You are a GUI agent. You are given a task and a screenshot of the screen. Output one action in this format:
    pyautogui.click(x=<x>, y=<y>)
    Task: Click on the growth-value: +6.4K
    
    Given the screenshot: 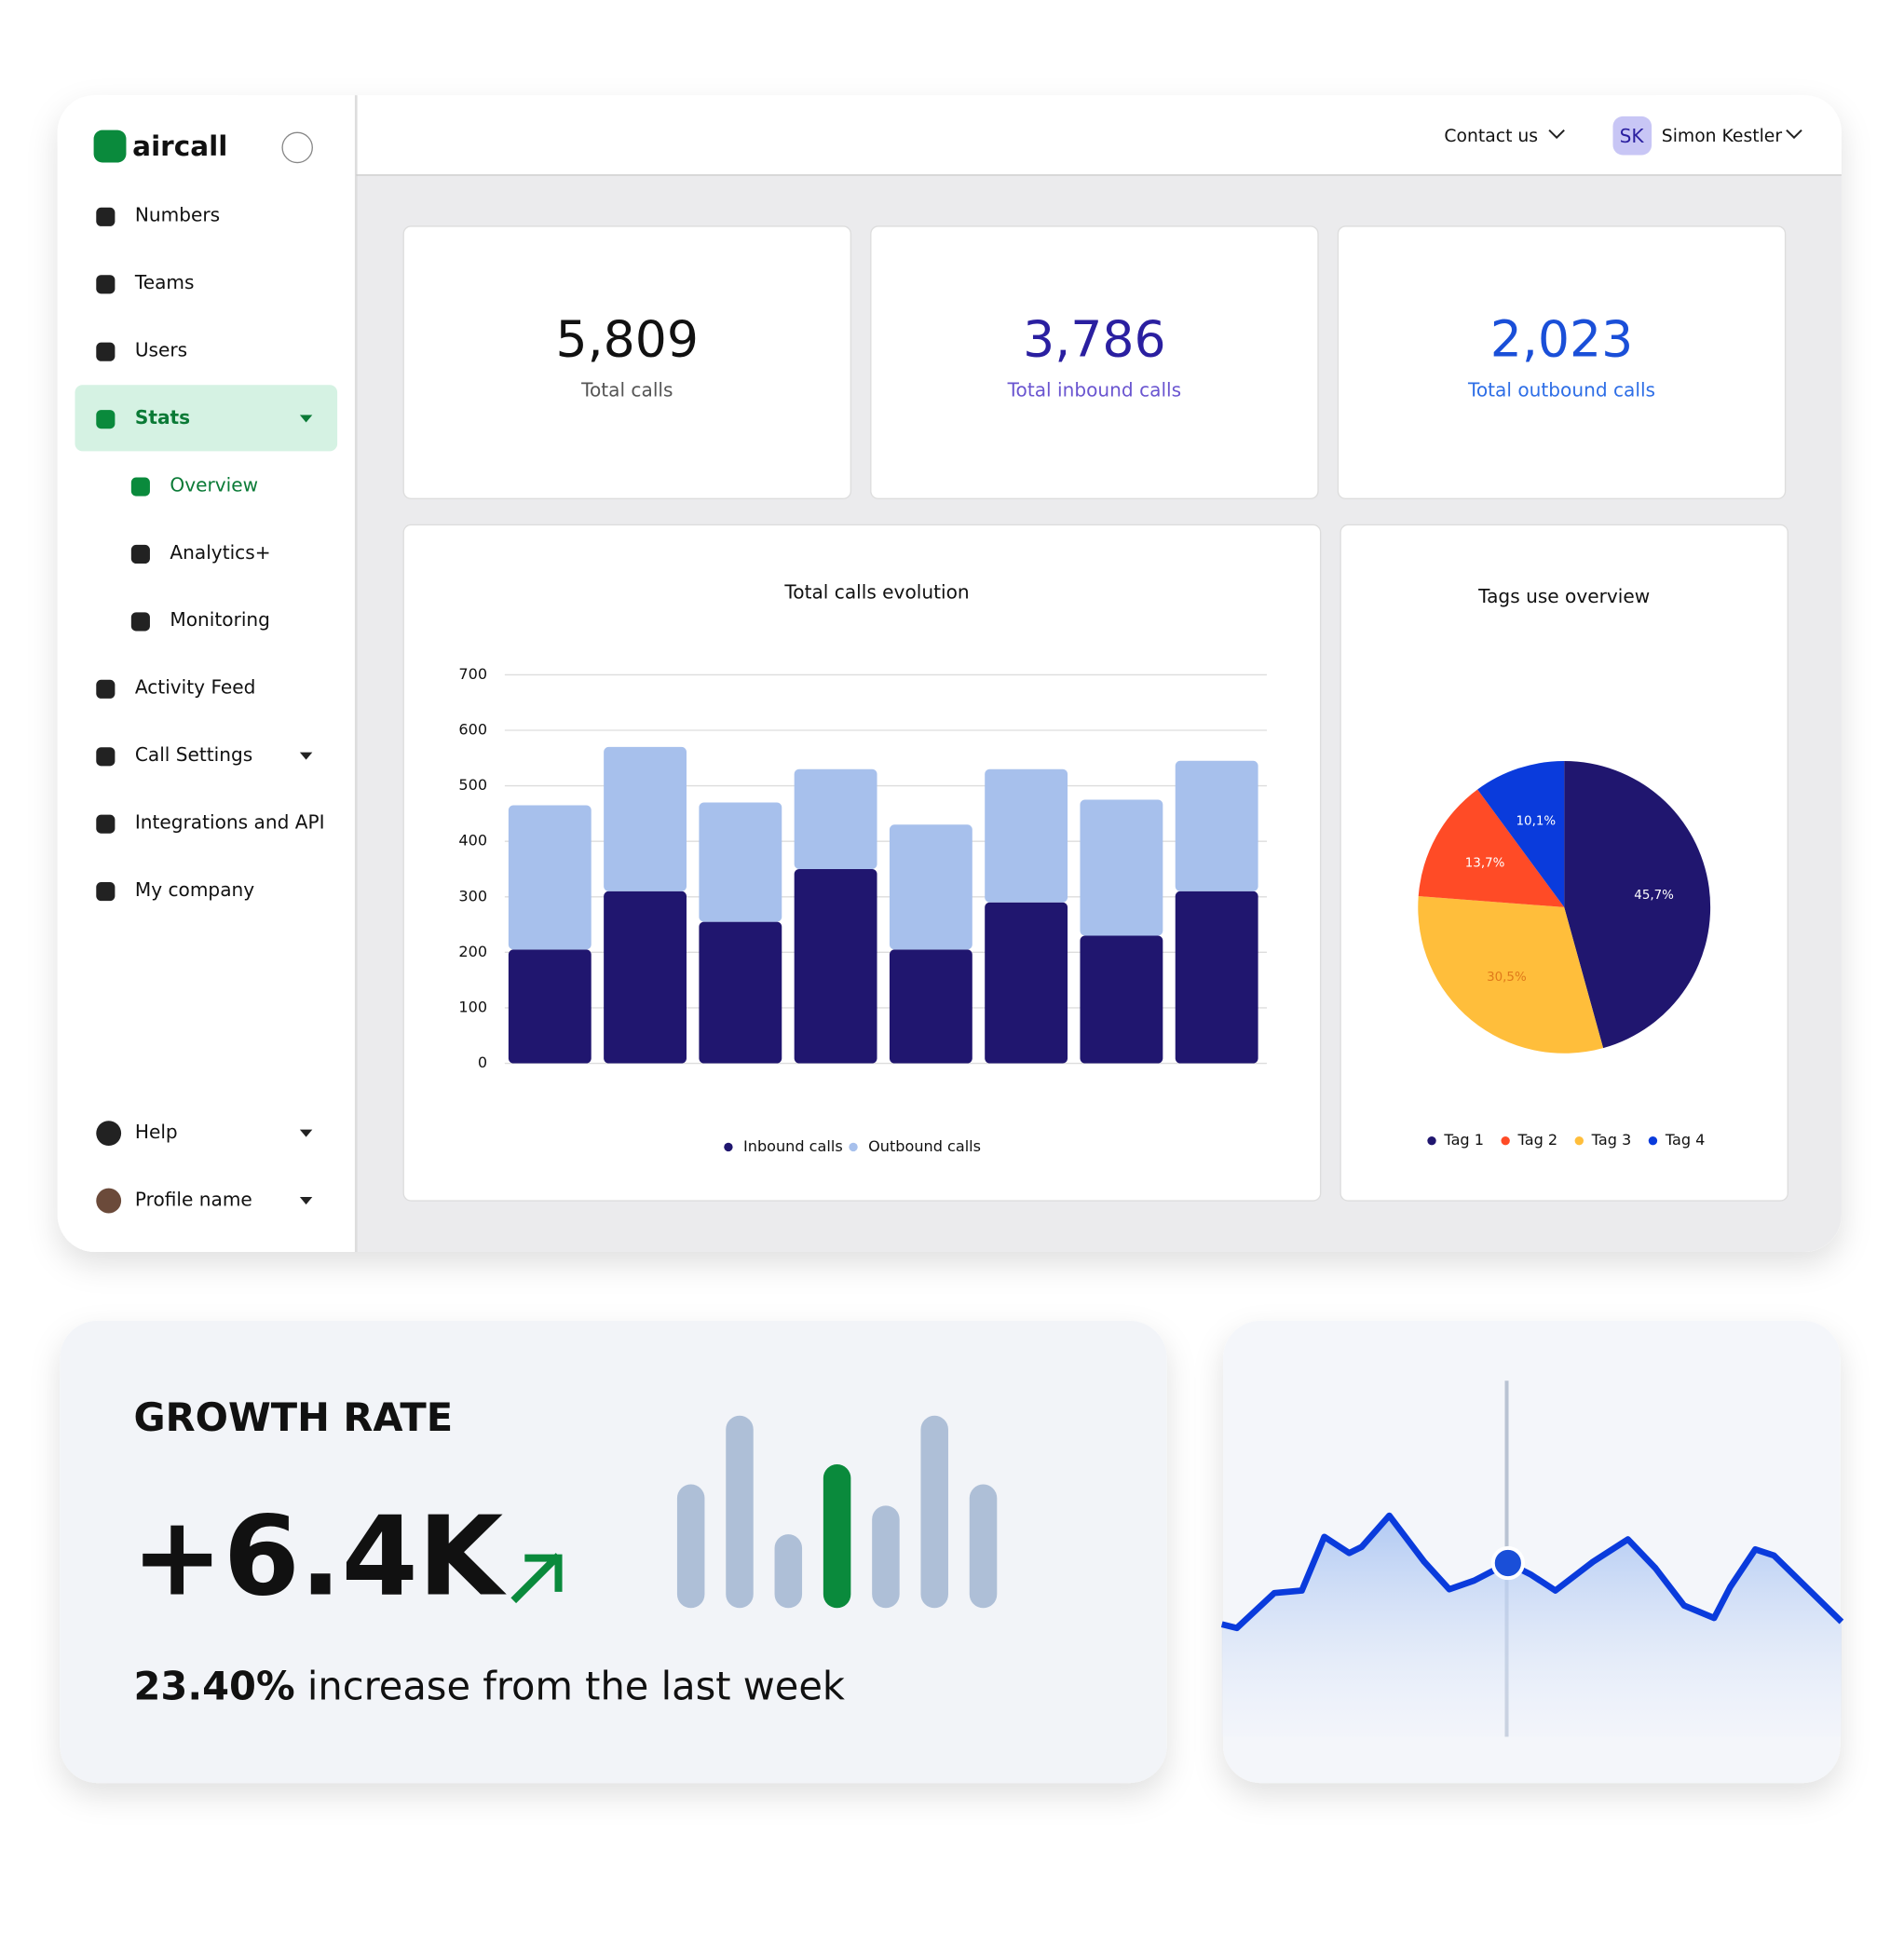 What is the action you would take?
    pyautogui.click(x=319, y=1556)
    